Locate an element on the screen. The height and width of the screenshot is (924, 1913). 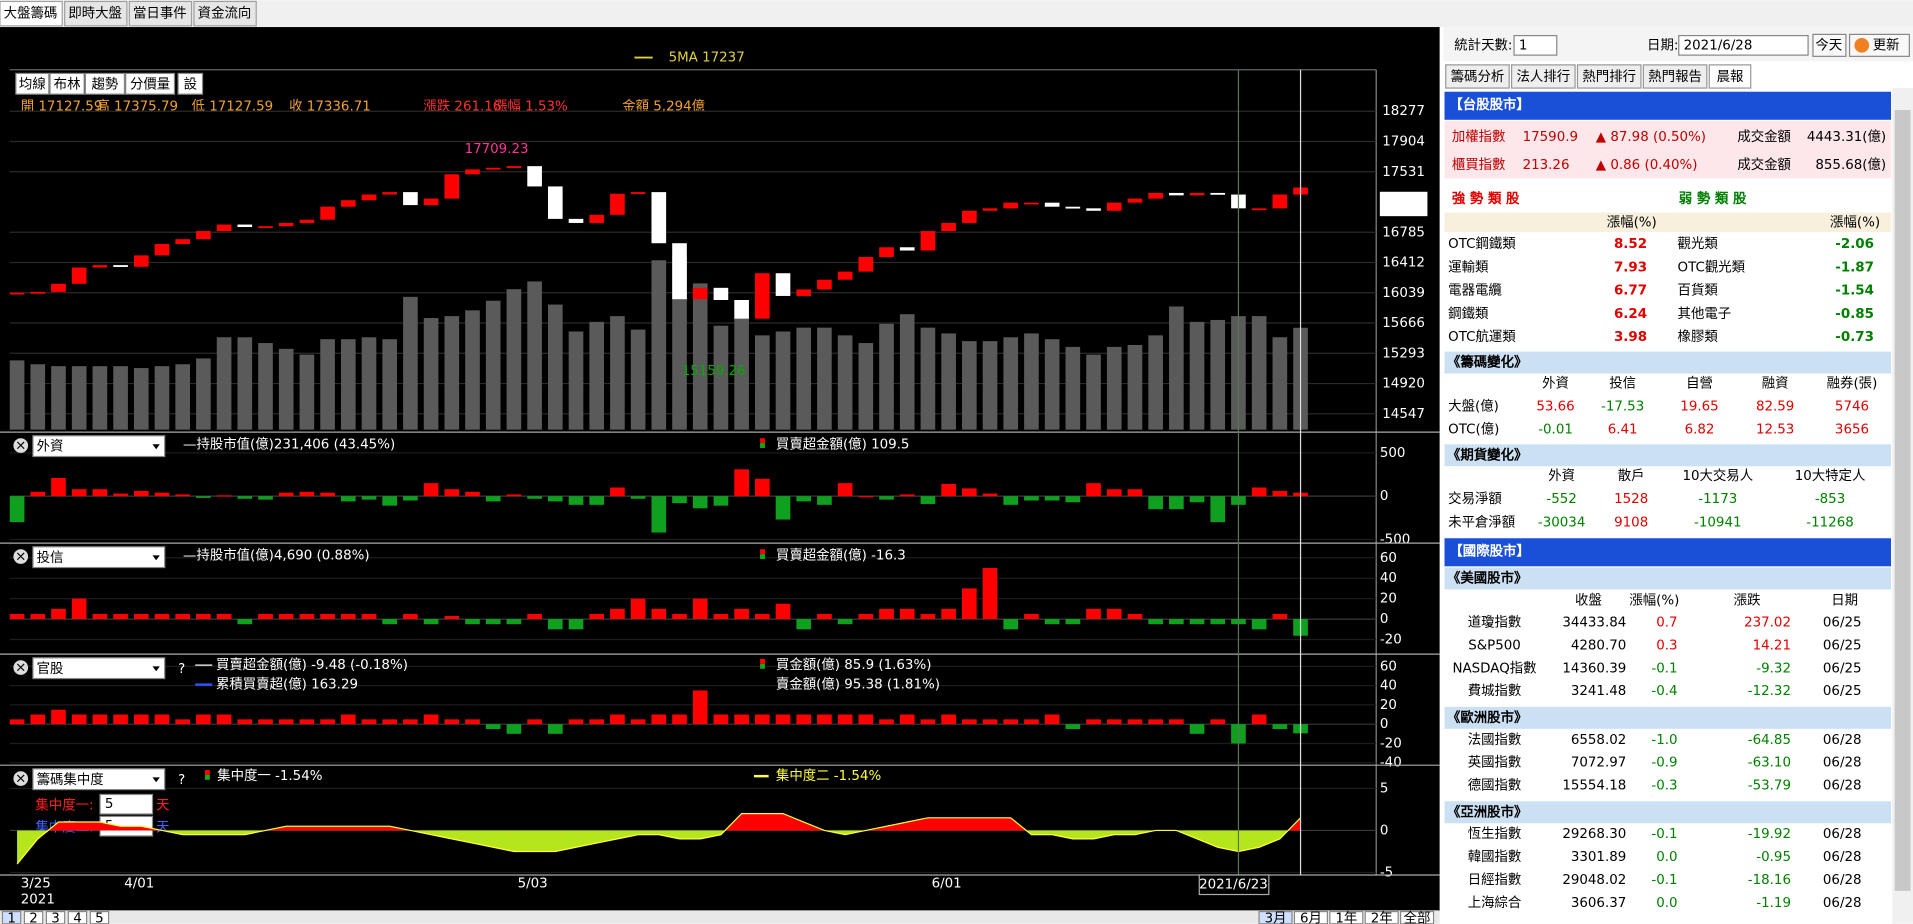
sector-name: 電器電纜 is located at coordinates (1475, 290).